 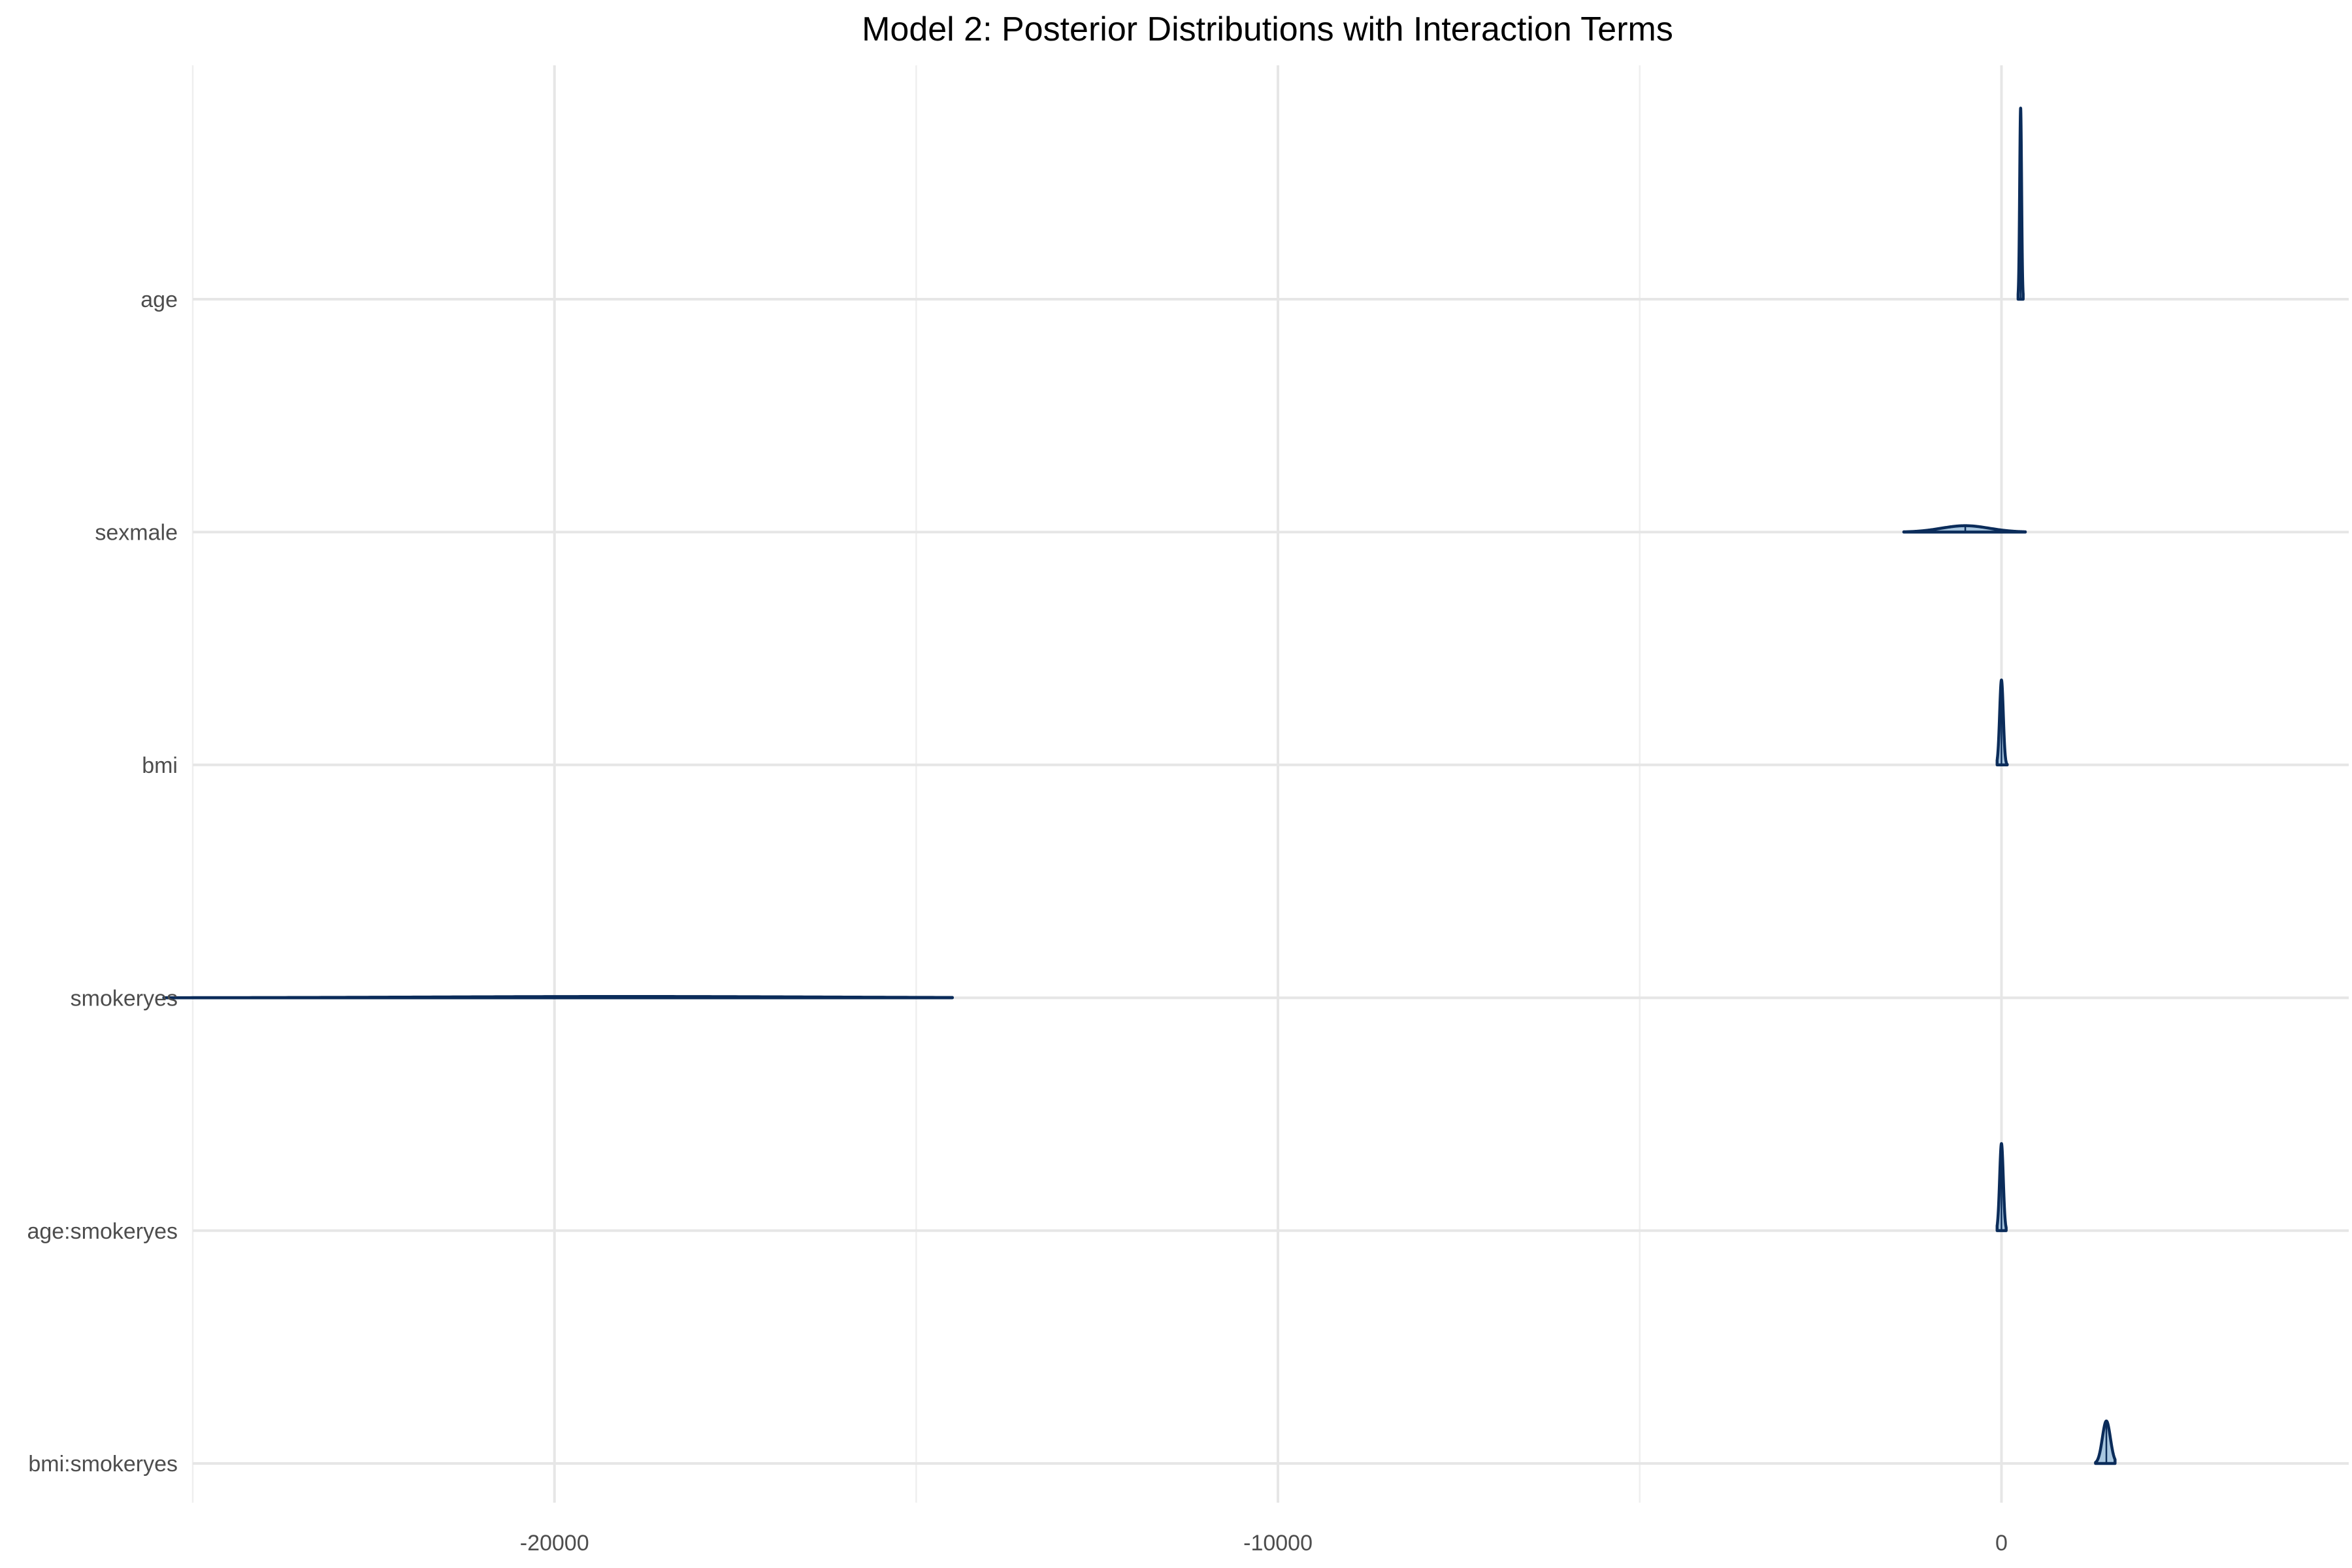 What do you see at coordinates (554, 1543) in the screenshot?
I see `x-tick-label: -20000` at bounding box center [554, 1543].